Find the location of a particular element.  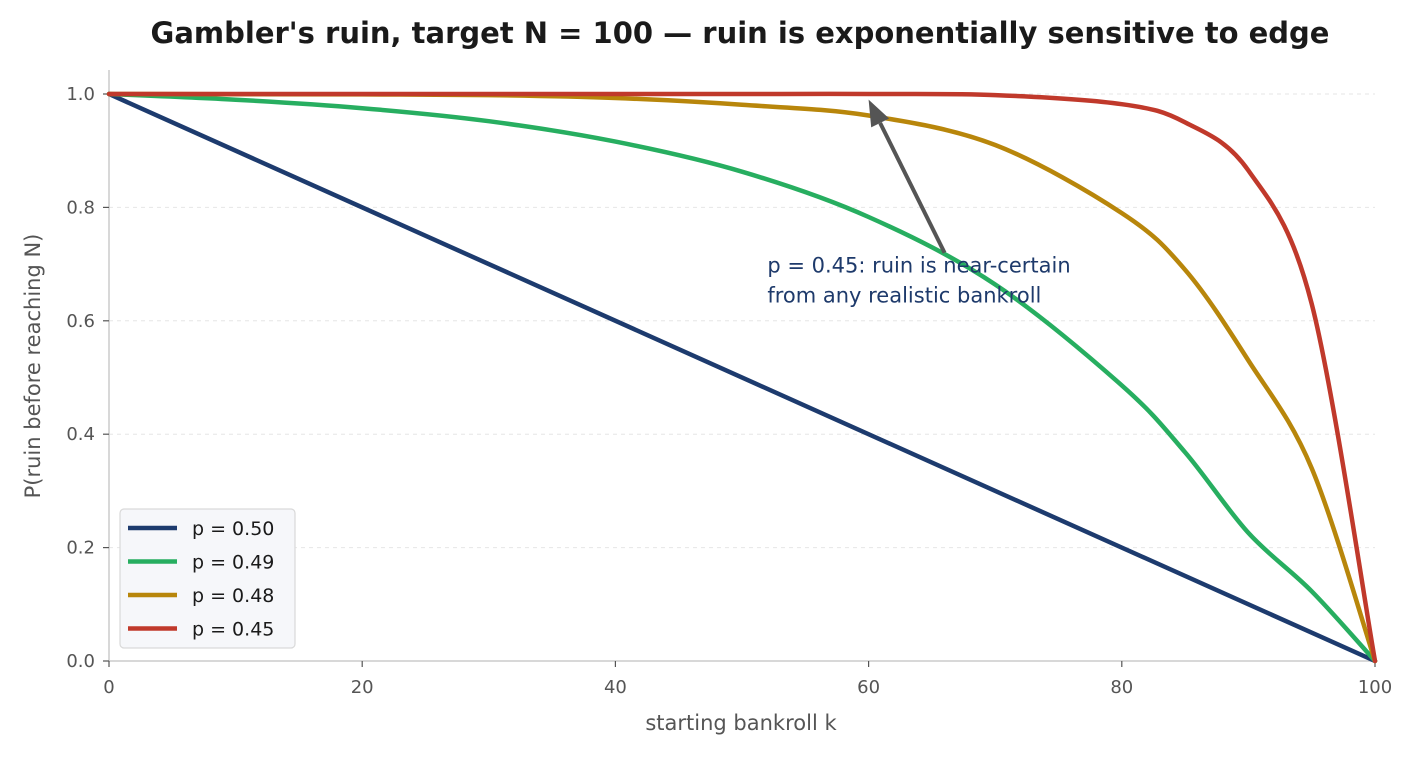

legend-label: p = 0.50 is located at coordinates (233, 529).